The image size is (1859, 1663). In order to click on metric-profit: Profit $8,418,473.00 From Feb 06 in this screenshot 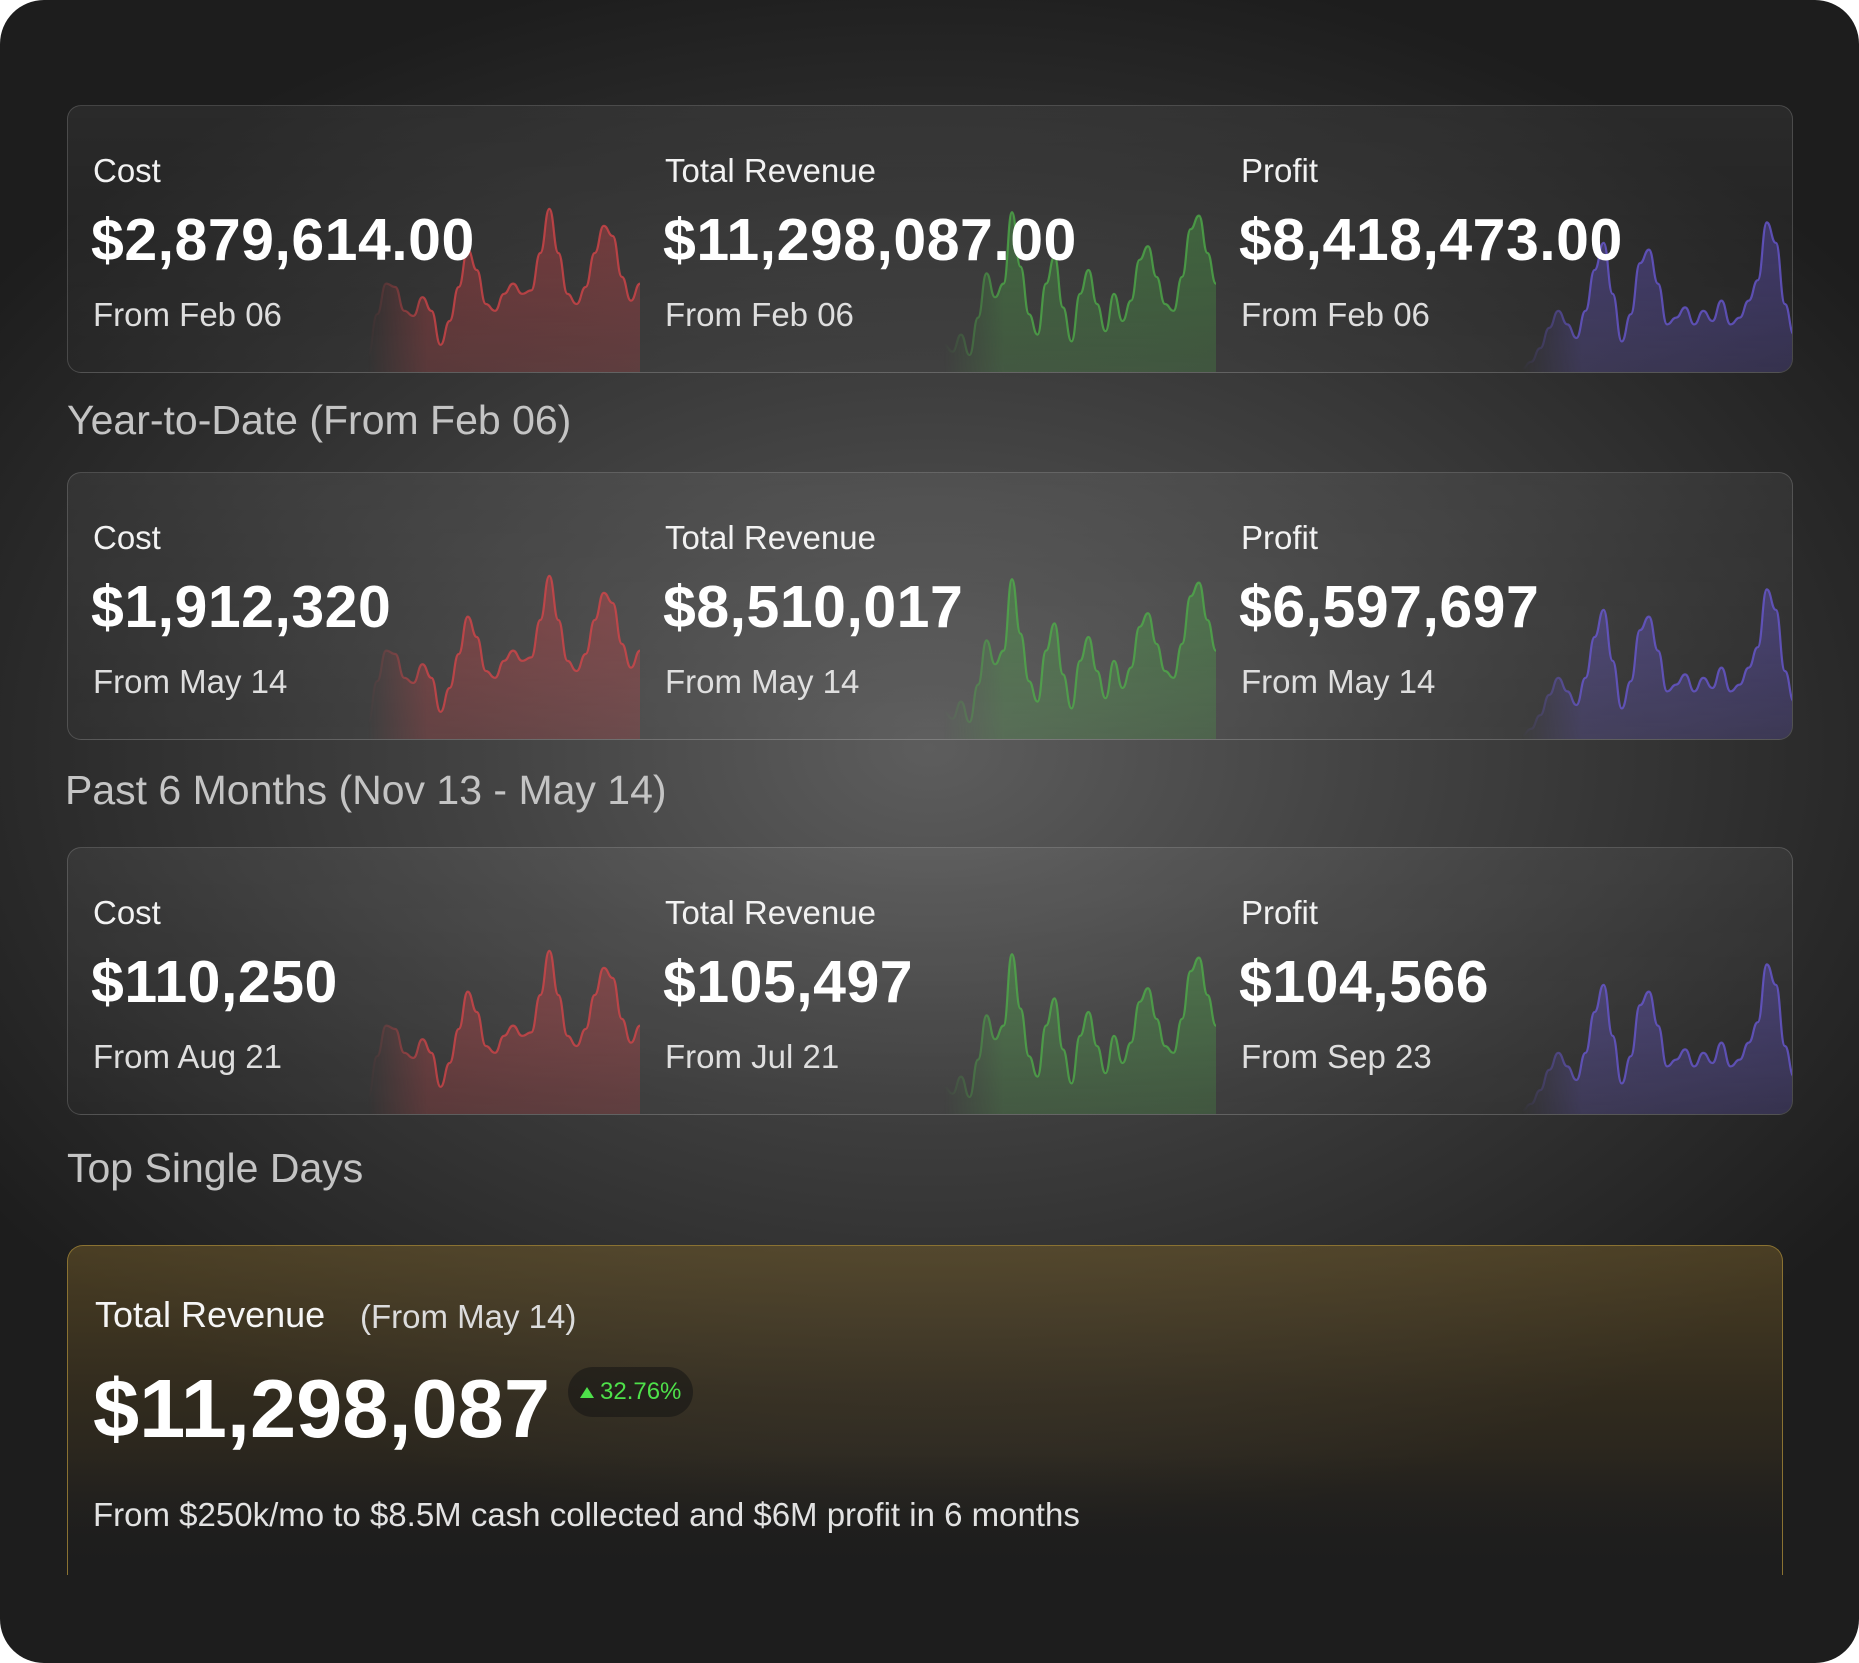, I will do `click(1504, 239)`.